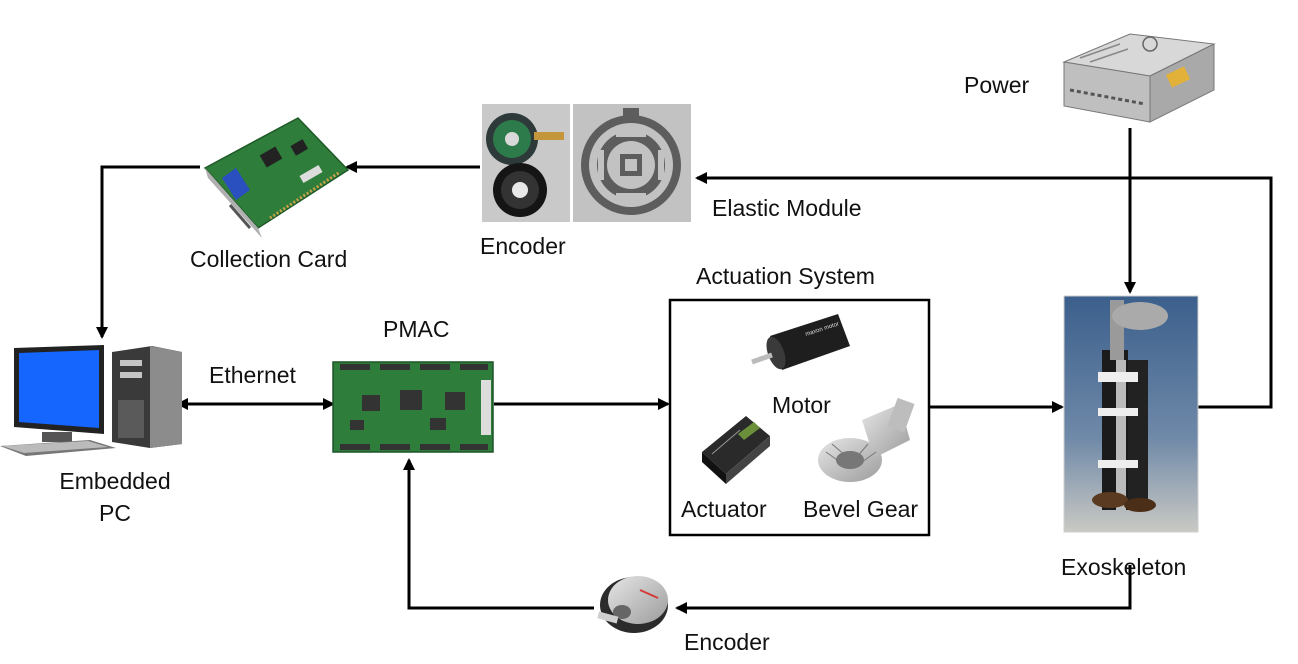  What do you see at coordinates (1131, 414) in the screenshot?
I see `exoskeleton-photo-icon` at bounding box center [1131, 414].